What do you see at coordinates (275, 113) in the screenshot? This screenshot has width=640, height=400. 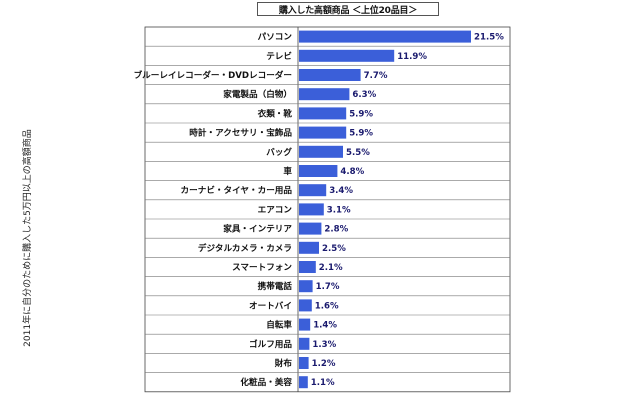 I see `category-label: 衣類・靴` at bounding box center [275, 113].